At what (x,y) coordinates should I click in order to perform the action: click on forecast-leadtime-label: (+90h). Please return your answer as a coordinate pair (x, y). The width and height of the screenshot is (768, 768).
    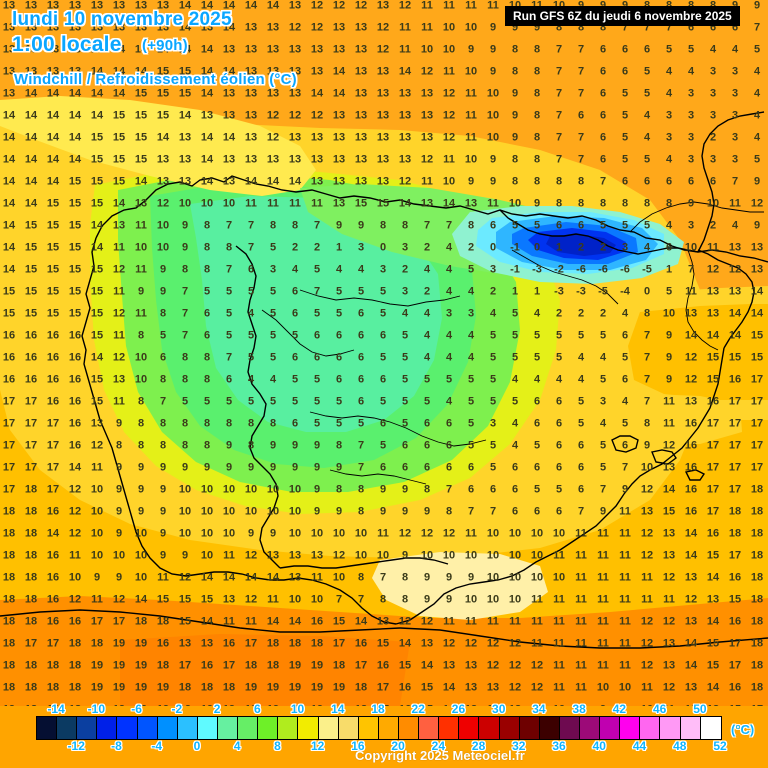
    Looking at the image, I should click on (165, 45).